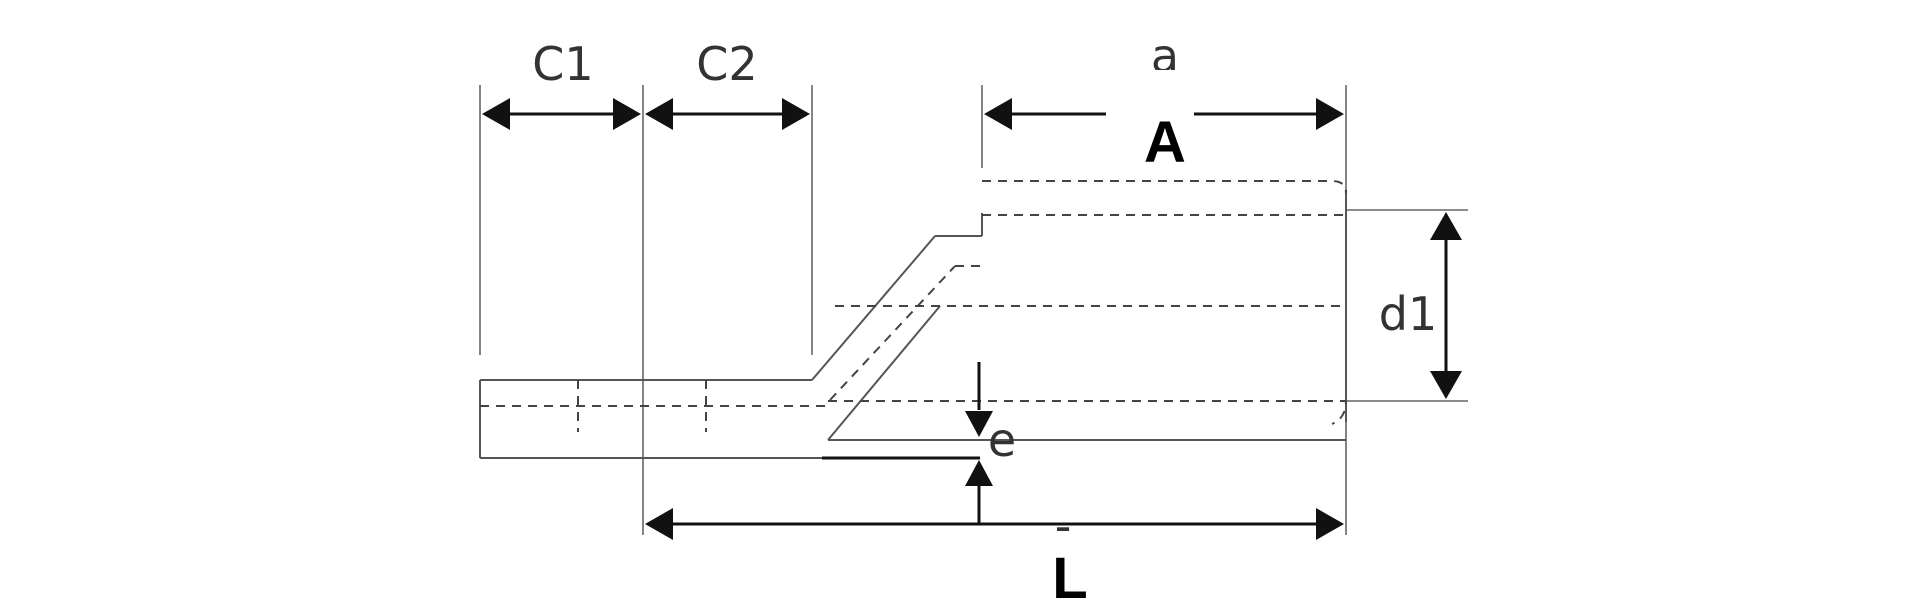  Describe the element at coordinates (796, 114) in the screenshot. I see `arrowhead-c2-right` at that location.